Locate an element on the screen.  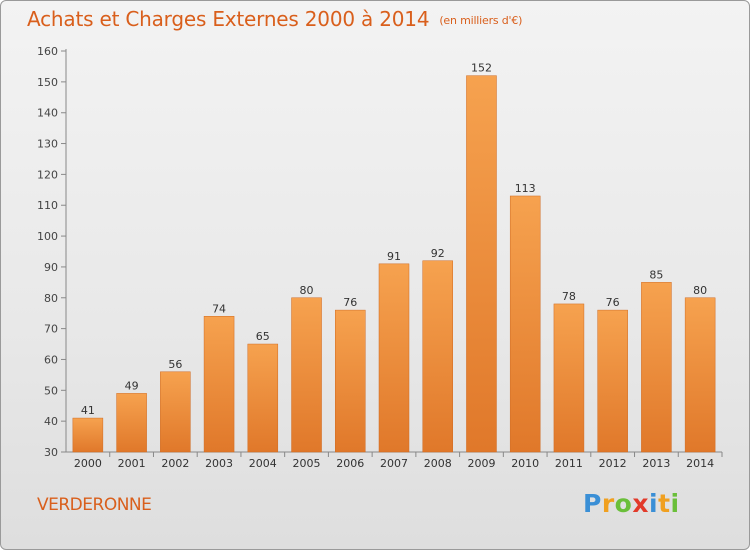
data-label: 49 is located at coordinates (132, 385).